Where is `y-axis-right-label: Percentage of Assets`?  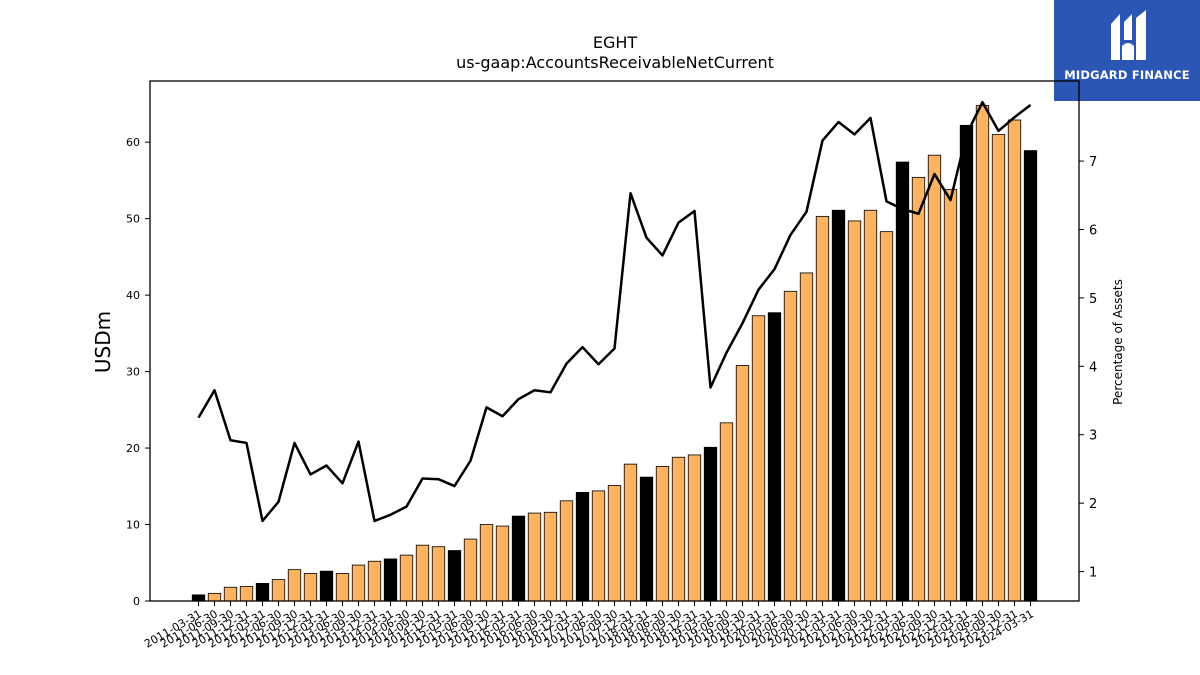
y-axis-right-label: Percentage of Assets is located at coordinates (1118, 342).